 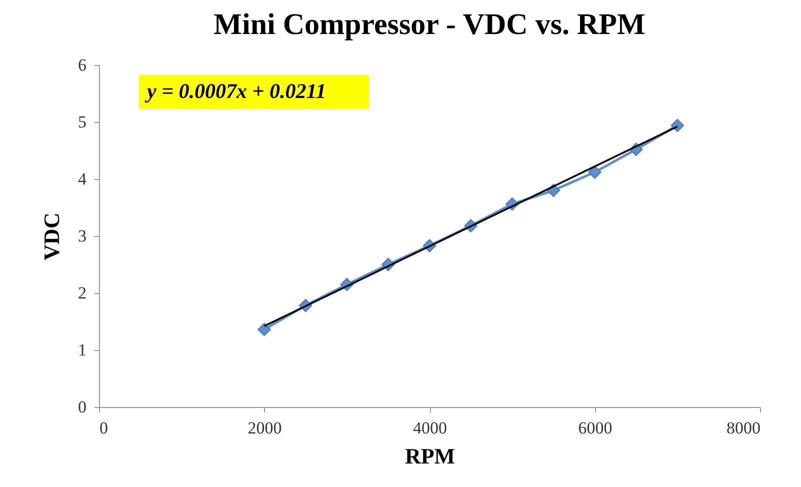 I want to click on x-tick-label: 8000, so click(x=743, y=428).